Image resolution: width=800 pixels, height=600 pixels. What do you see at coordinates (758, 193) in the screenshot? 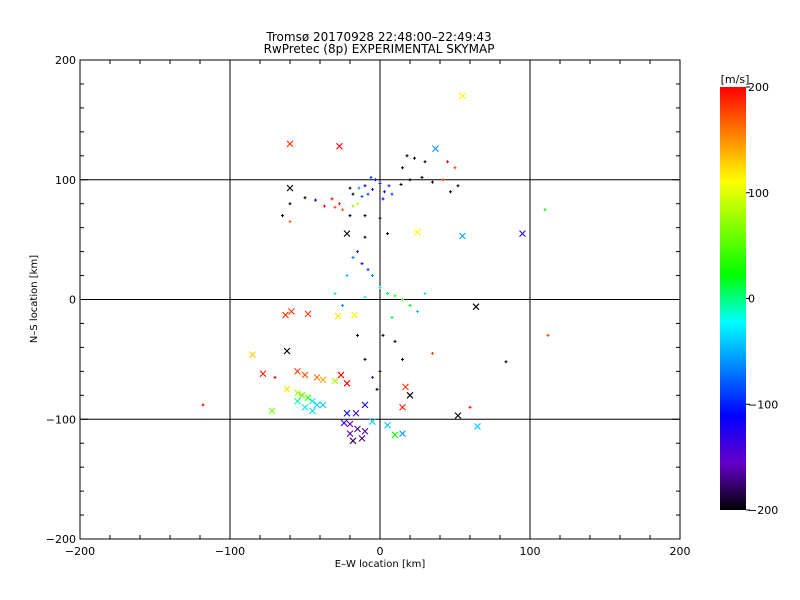
I see `colorbar-tick-label: 100` at bounding box center [758, 193].